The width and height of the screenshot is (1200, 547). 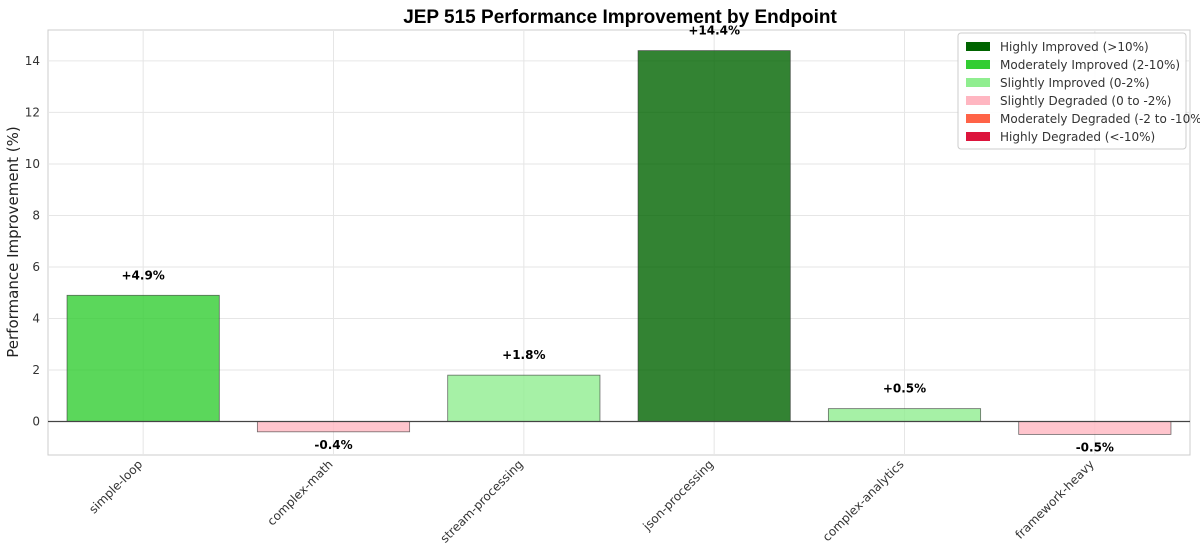 What do you see at coordinates (32, 61) in the screenshot?
I see `y-tick-label: 14` at bounding box center [32, 61].